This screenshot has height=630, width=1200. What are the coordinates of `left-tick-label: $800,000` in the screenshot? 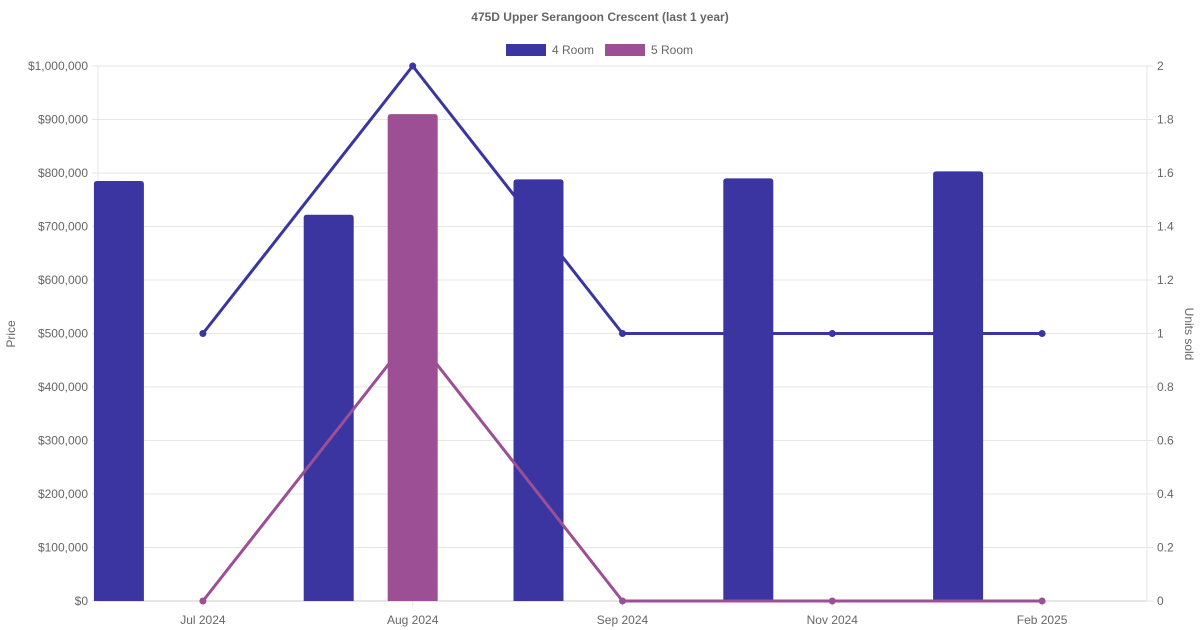 It's located at (63, 173).